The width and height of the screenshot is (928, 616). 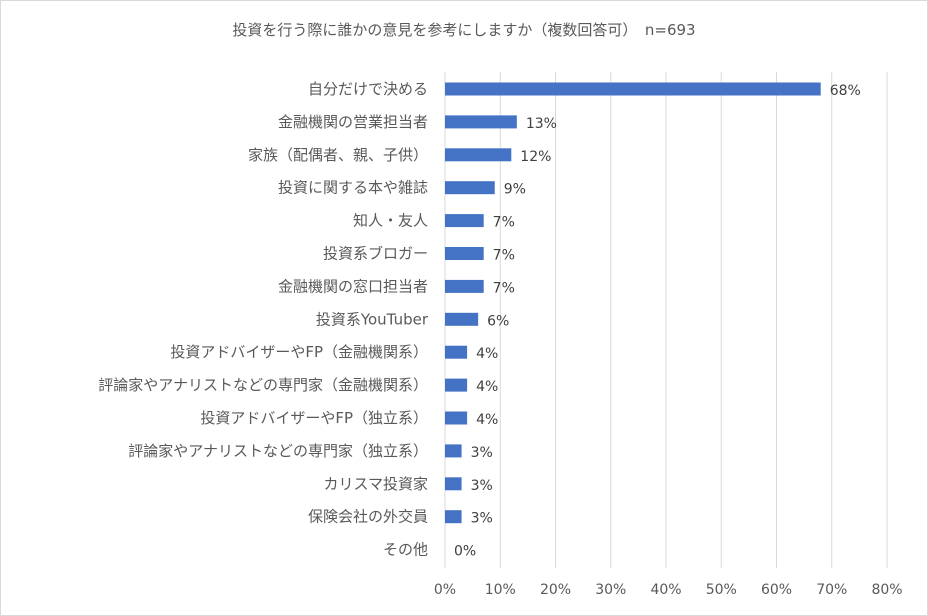 I want to click on category-label: 金融機関の営業担当者, so click(x=353, y=122).